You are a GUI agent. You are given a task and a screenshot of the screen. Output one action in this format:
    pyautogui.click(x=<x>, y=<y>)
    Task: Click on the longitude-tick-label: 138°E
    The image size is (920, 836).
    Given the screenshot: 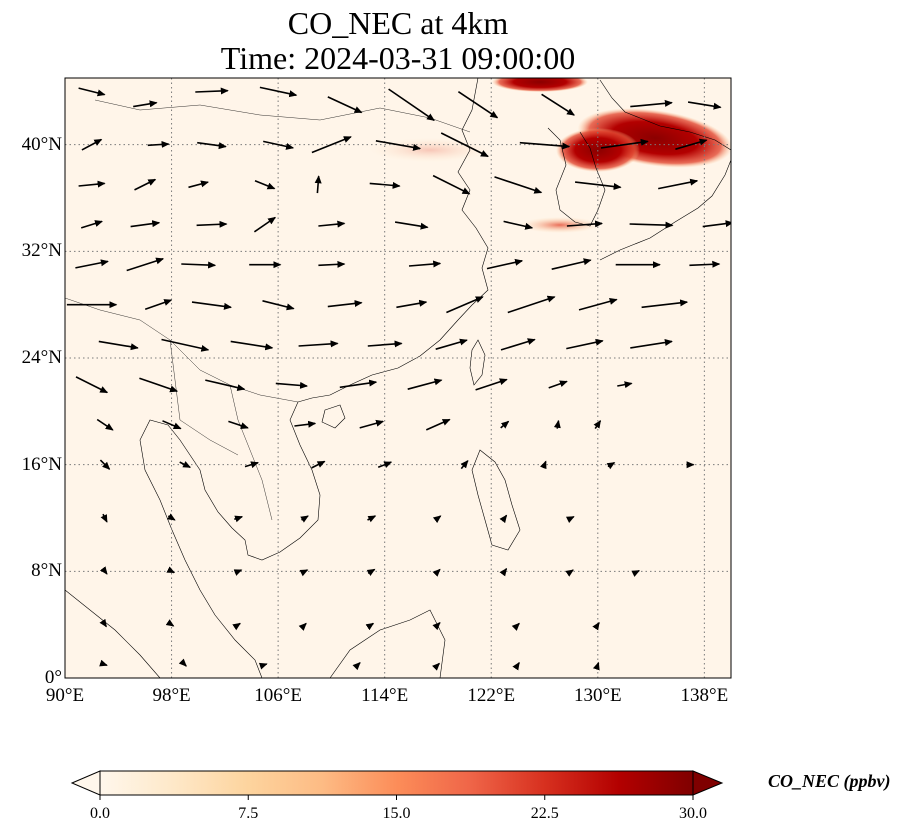 What is the action you would take?
    pyautogui.click(x=704, y=695)
    